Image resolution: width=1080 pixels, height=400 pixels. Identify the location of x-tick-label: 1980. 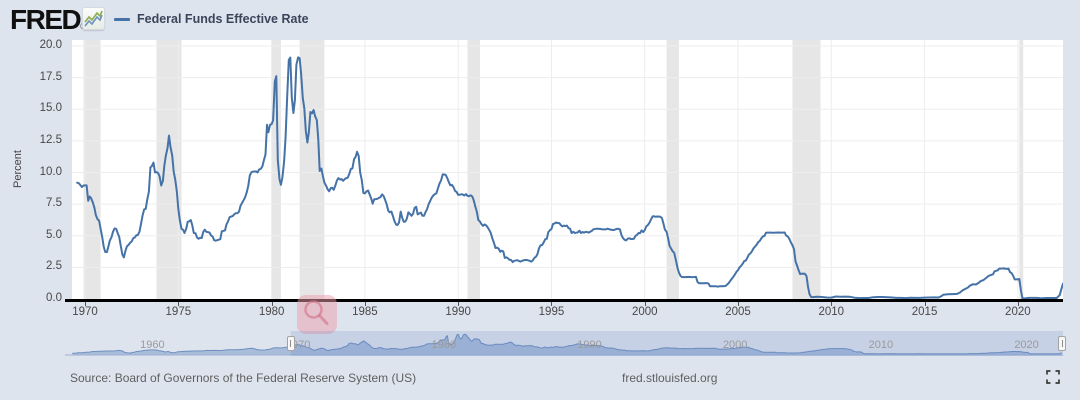
(271, 312).